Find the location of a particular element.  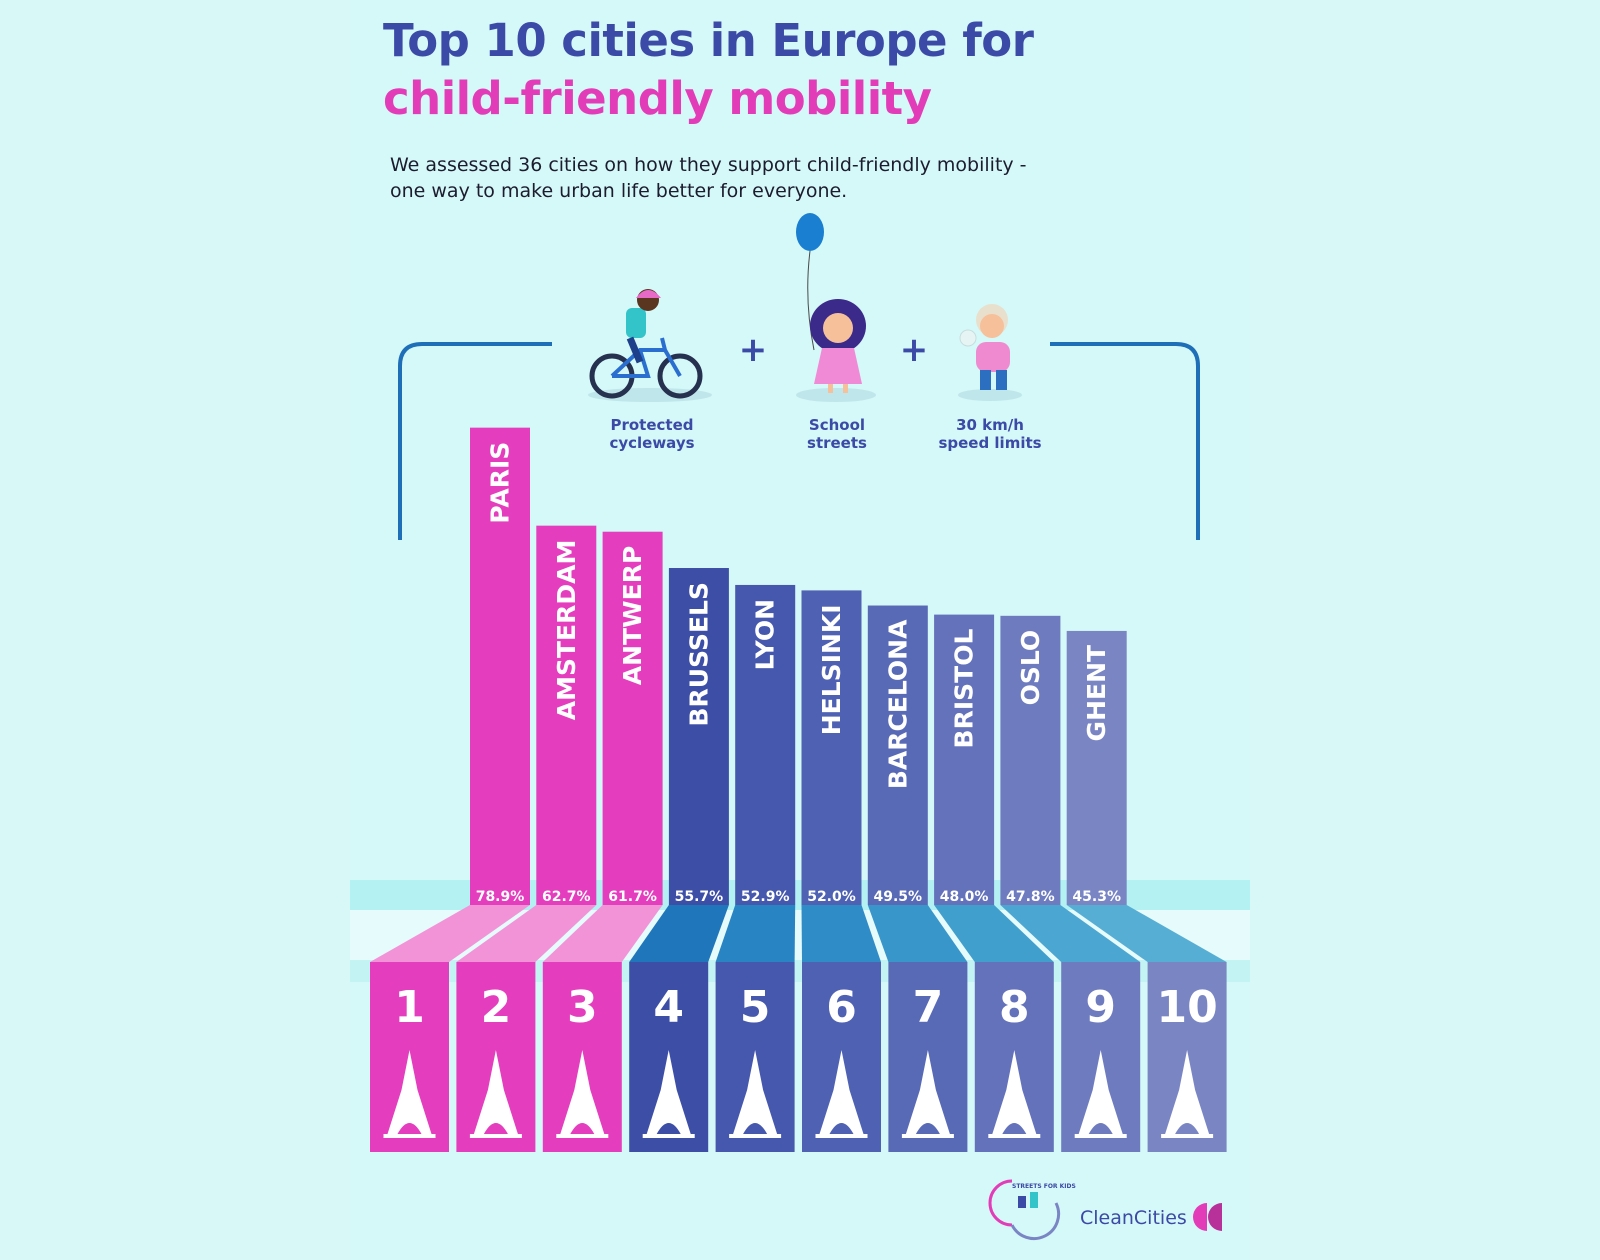

rank-number: 6 is located at coordinates (841, 1007).